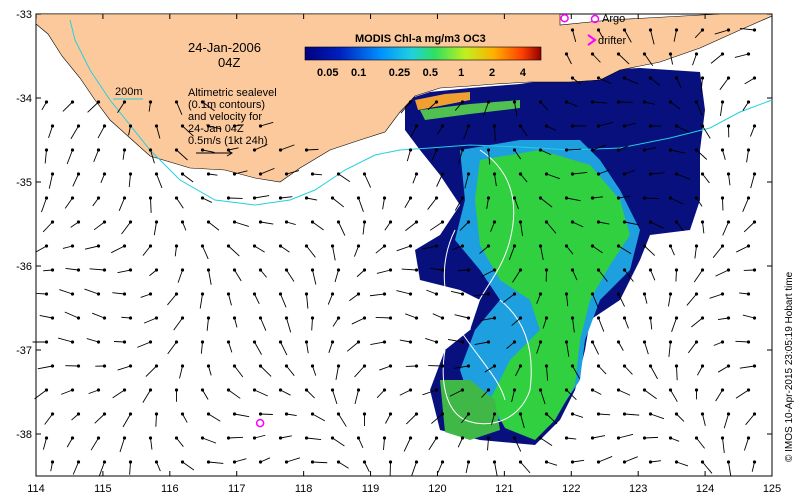 Image resolution: width=800 pixels, height=500 pixels. Describe the element at coordinates (304, 489) in the screenshot. I see `lon-tick-label: 118` at that location.